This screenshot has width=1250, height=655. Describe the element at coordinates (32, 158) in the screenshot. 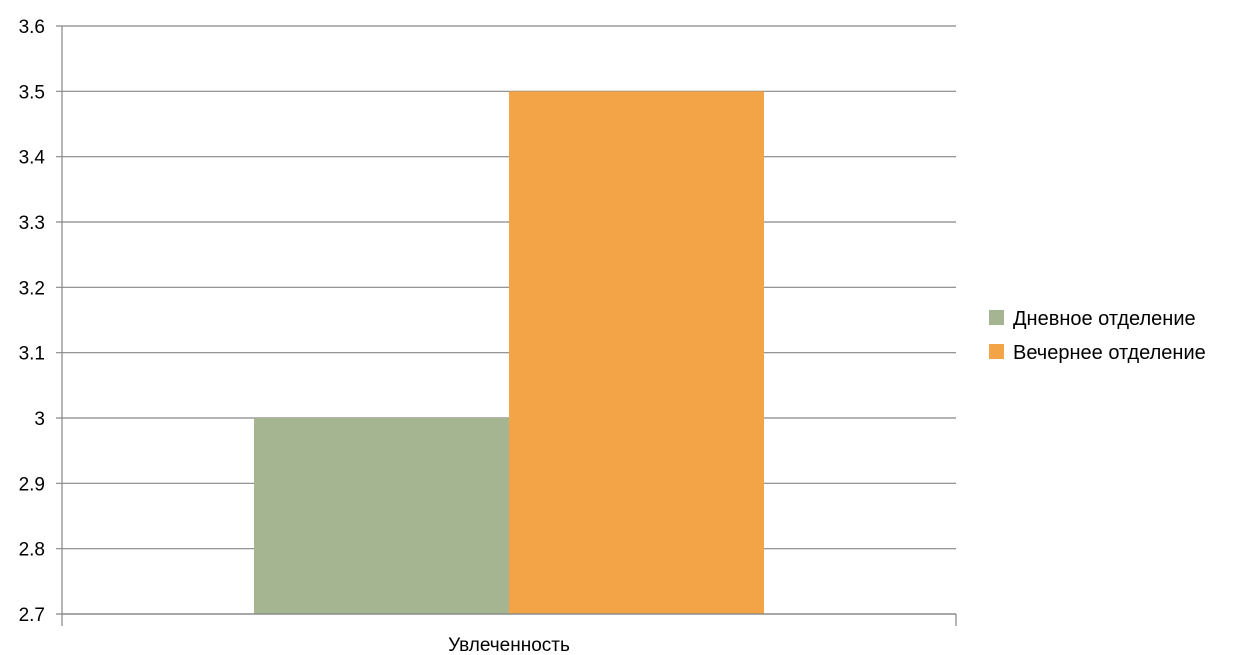

I see `y-tick-label: 3.4` at that location.